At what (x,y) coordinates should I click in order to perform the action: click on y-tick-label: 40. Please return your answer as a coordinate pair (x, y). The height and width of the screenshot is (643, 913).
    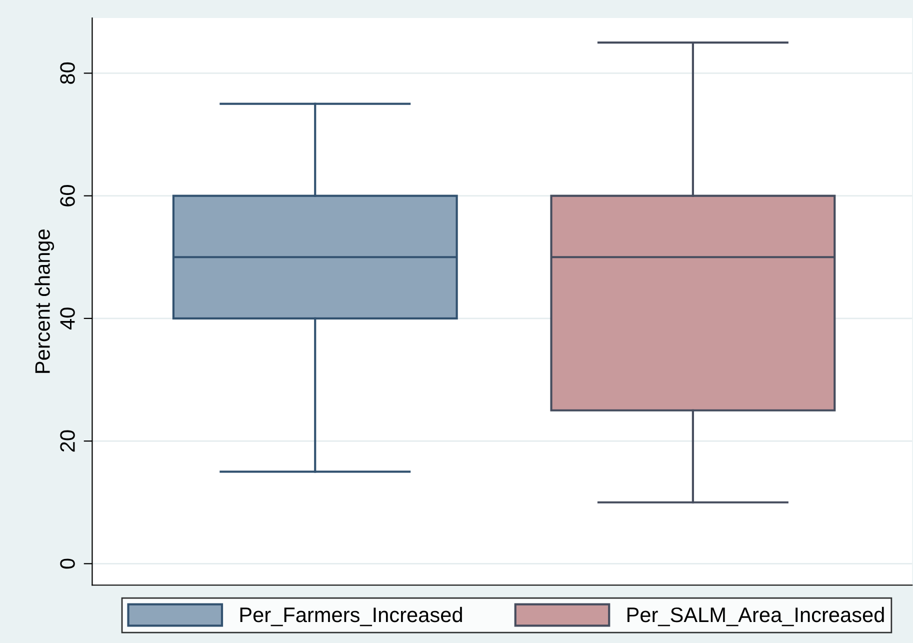
    Looking at the image, I should click on (67, 319).